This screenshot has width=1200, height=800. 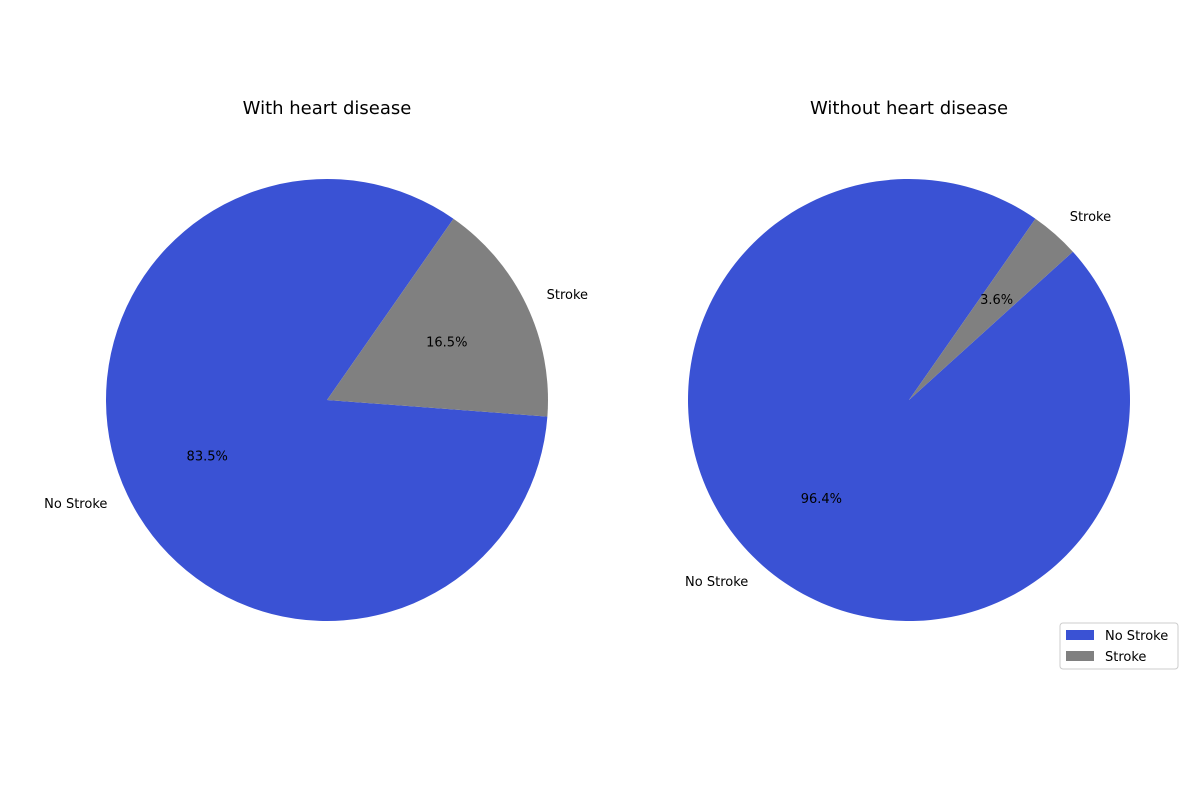 What do you see at coordinates (207, 456) in the screenshot?
I see `pie-percent-label-no-stroke: 83.5%` at bounding box center [207, 456].